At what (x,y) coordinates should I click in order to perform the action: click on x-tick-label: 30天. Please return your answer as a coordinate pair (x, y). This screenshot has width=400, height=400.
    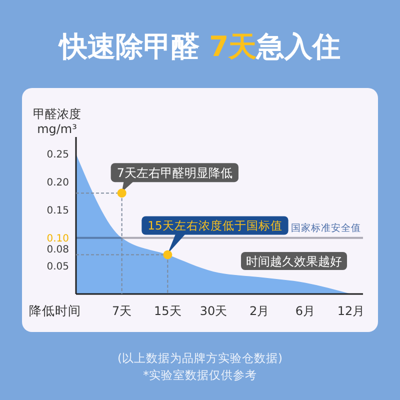
    Looking at the image, I should click on (214, 311).